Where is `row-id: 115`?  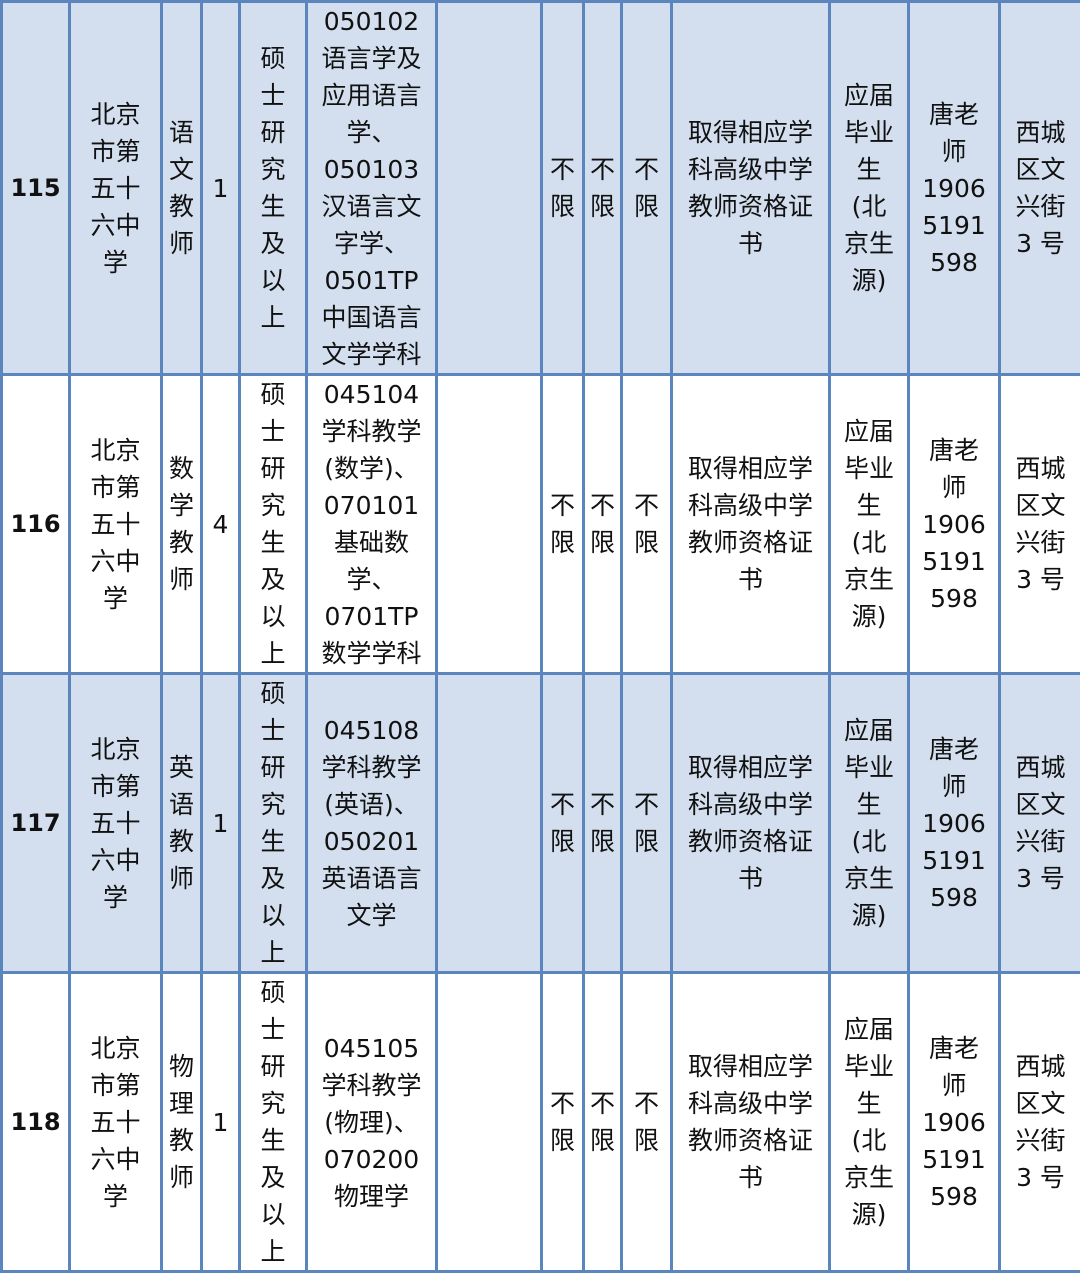 row-id: 115 is located at coordinates (36, 188).